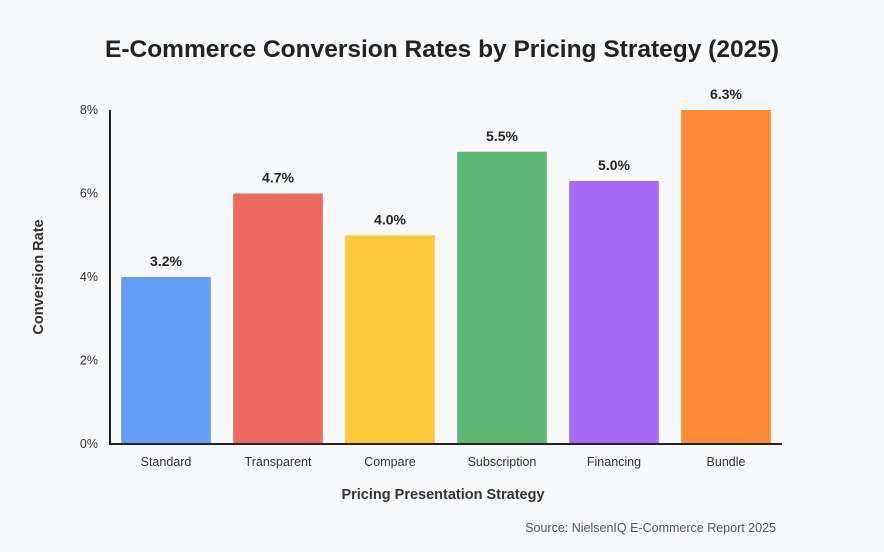 The width and height of the screenshot is (884, 552). Describe the element at coordinates (614, 165) in the screenshot. I see `data-label-financing: 5.0%` at that location.